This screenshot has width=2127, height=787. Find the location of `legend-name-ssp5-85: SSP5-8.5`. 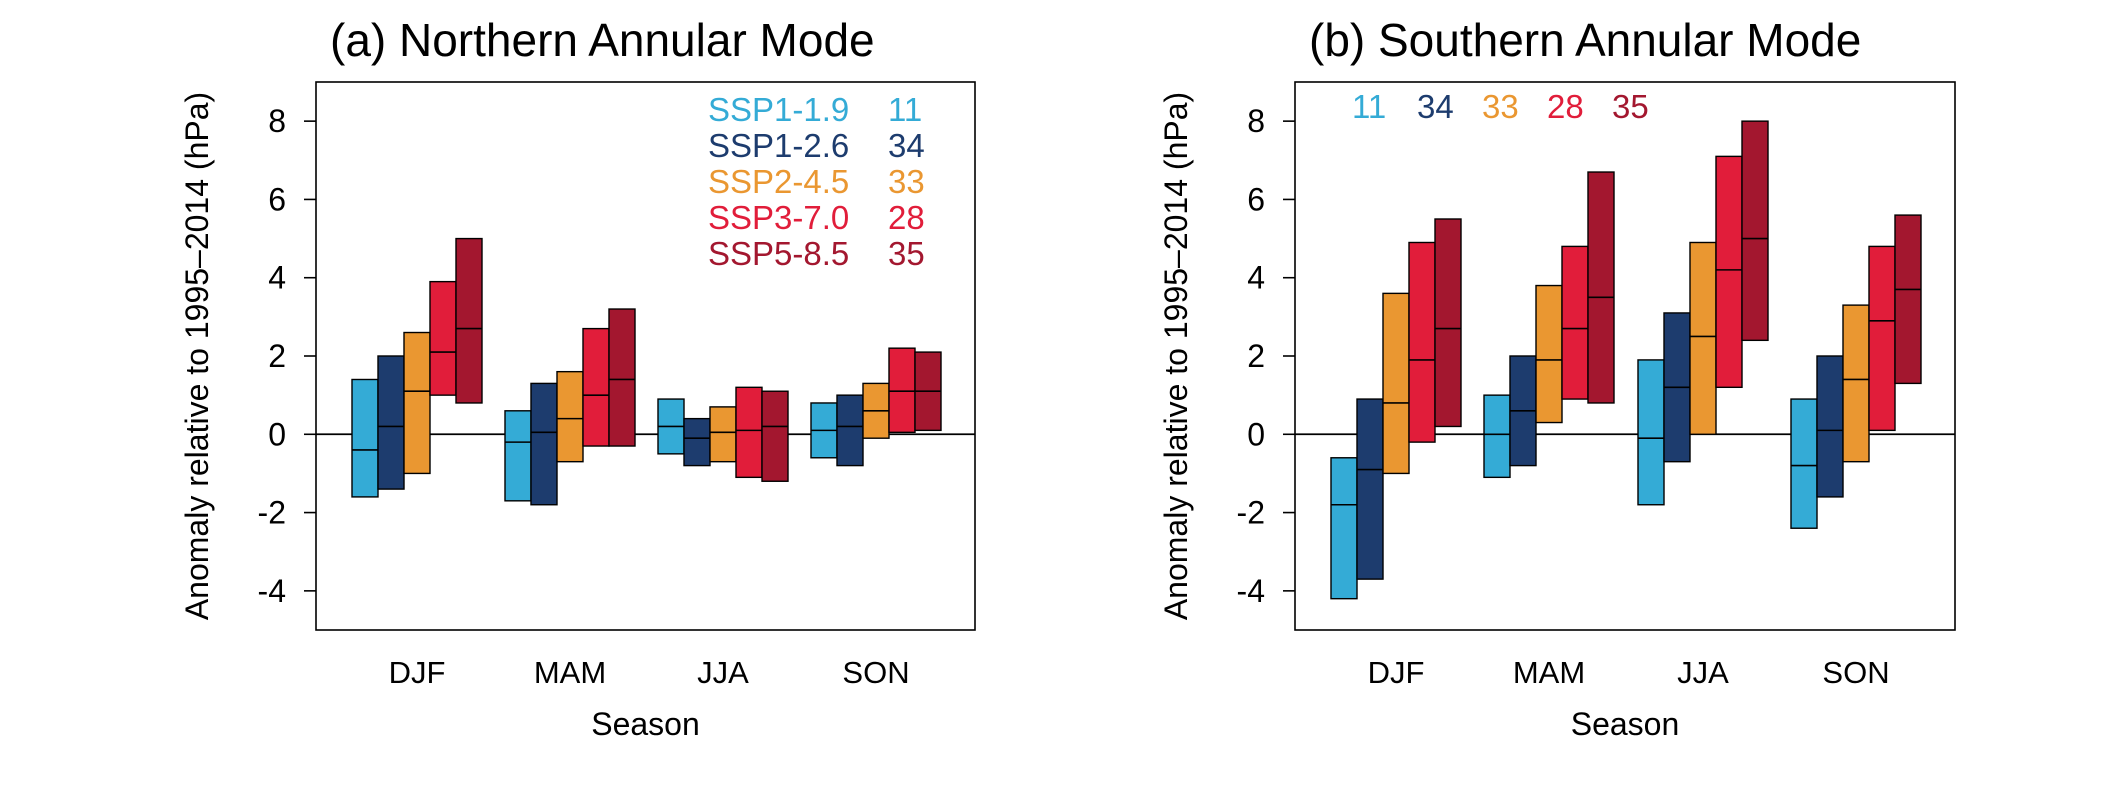

legend-name-ssp5-85: SSP5-8.5 is located at coordinates (778, 253).